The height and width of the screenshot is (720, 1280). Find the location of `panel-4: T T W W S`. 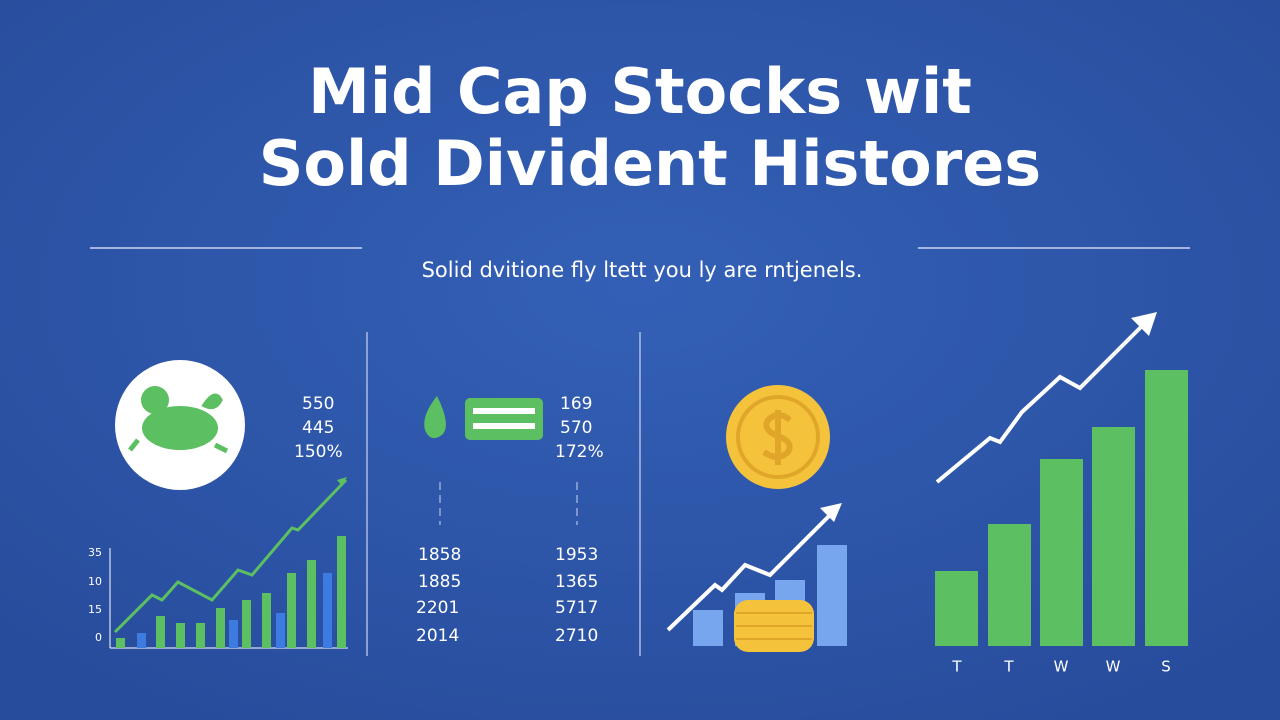

panel-4: T T W W S is located at coordinates (1061, 494).